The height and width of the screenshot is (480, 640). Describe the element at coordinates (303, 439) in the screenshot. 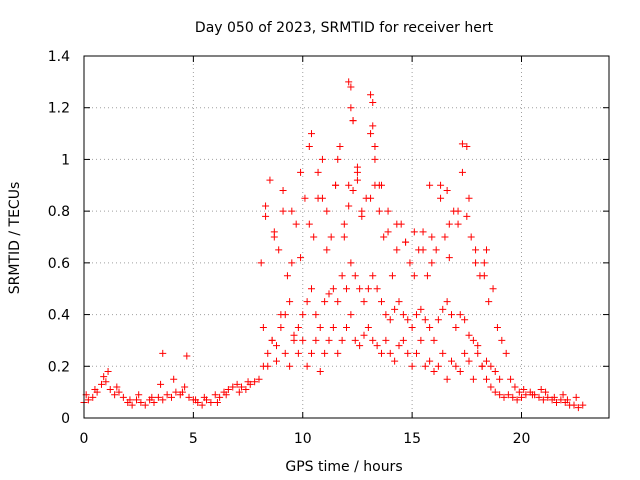

I see `x-tick-label: 10` at that location.